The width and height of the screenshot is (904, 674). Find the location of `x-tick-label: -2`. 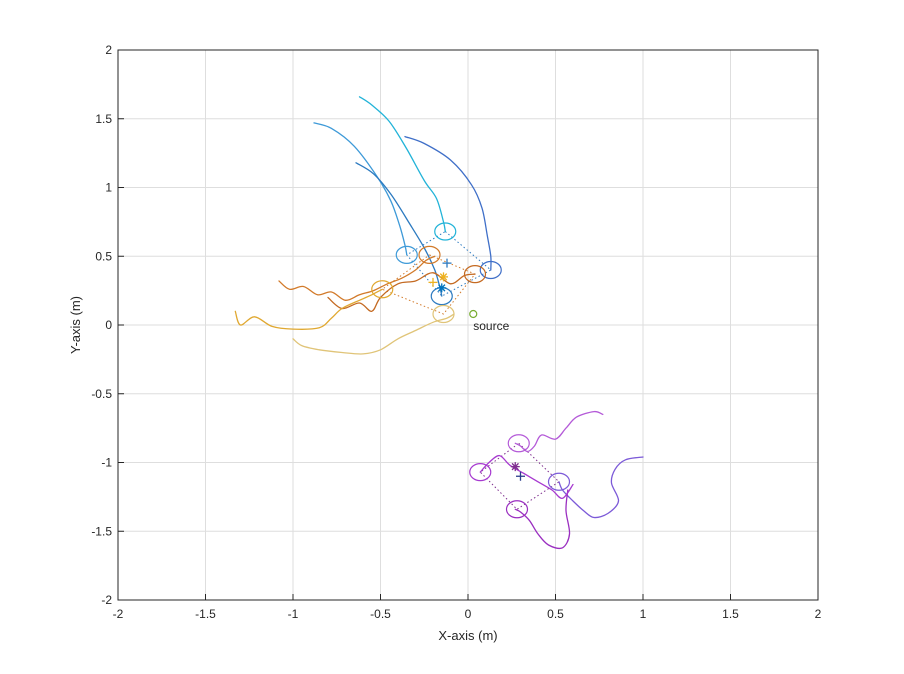

x-tick-label: -2 is located at coordinates (118, 614).